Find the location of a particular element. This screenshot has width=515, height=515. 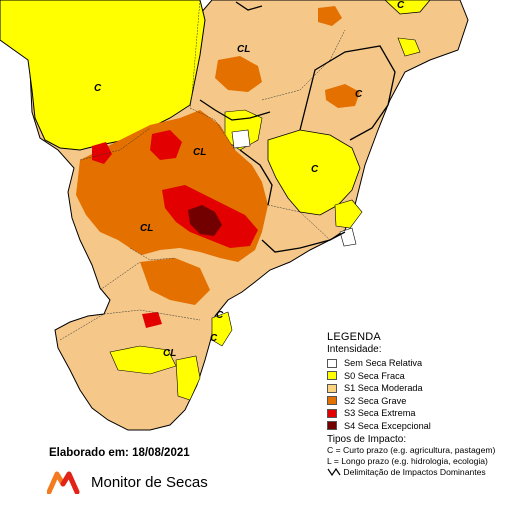

map-region-s4 is located at coordinates (205, 220).